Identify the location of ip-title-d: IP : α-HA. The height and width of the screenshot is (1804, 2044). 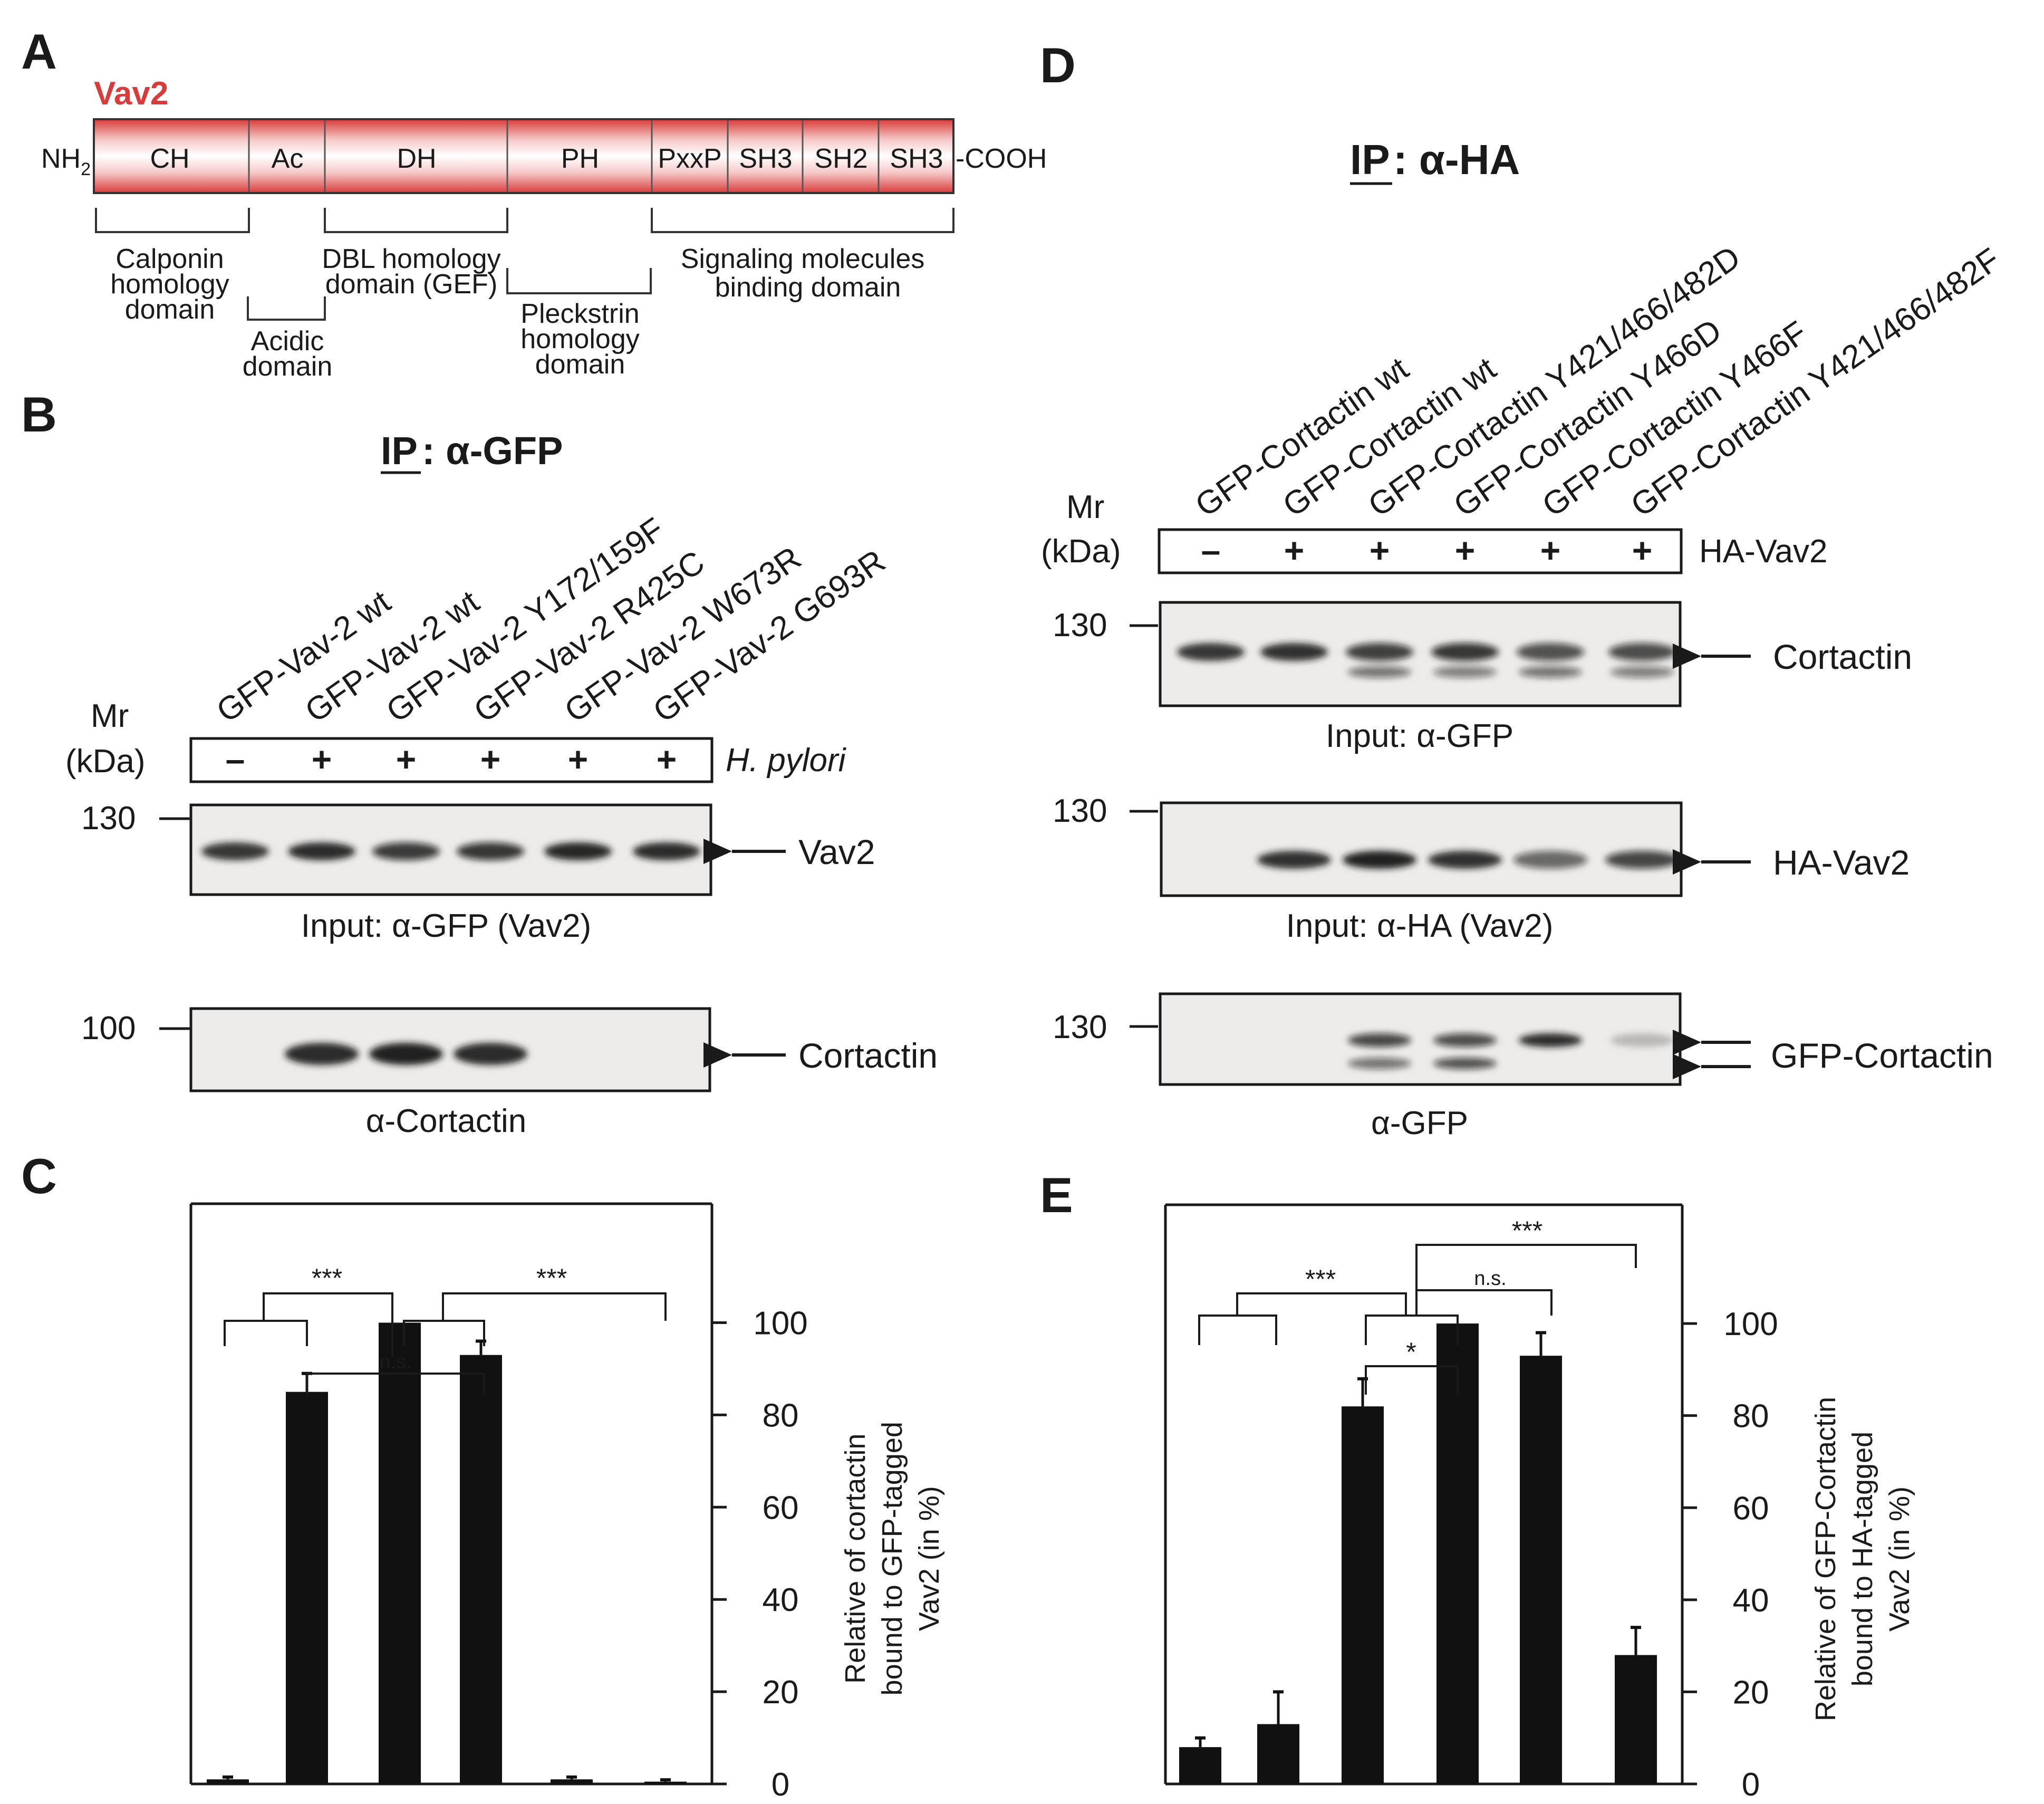
(1435, 160).